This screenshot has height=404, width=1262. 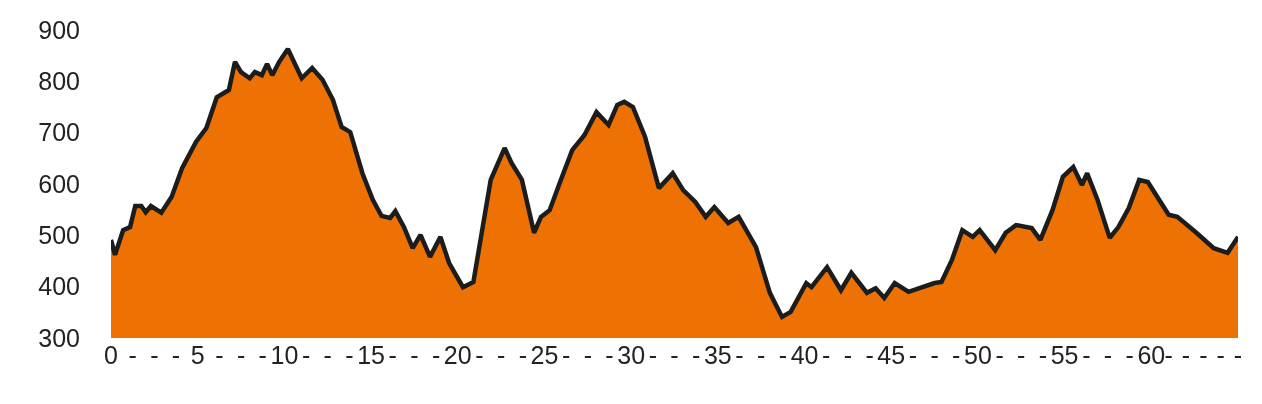 What do you see at coordinates (59, 29) in the screenshot?
I see `y-tick-label: 900` at bounding box center [59, 29].